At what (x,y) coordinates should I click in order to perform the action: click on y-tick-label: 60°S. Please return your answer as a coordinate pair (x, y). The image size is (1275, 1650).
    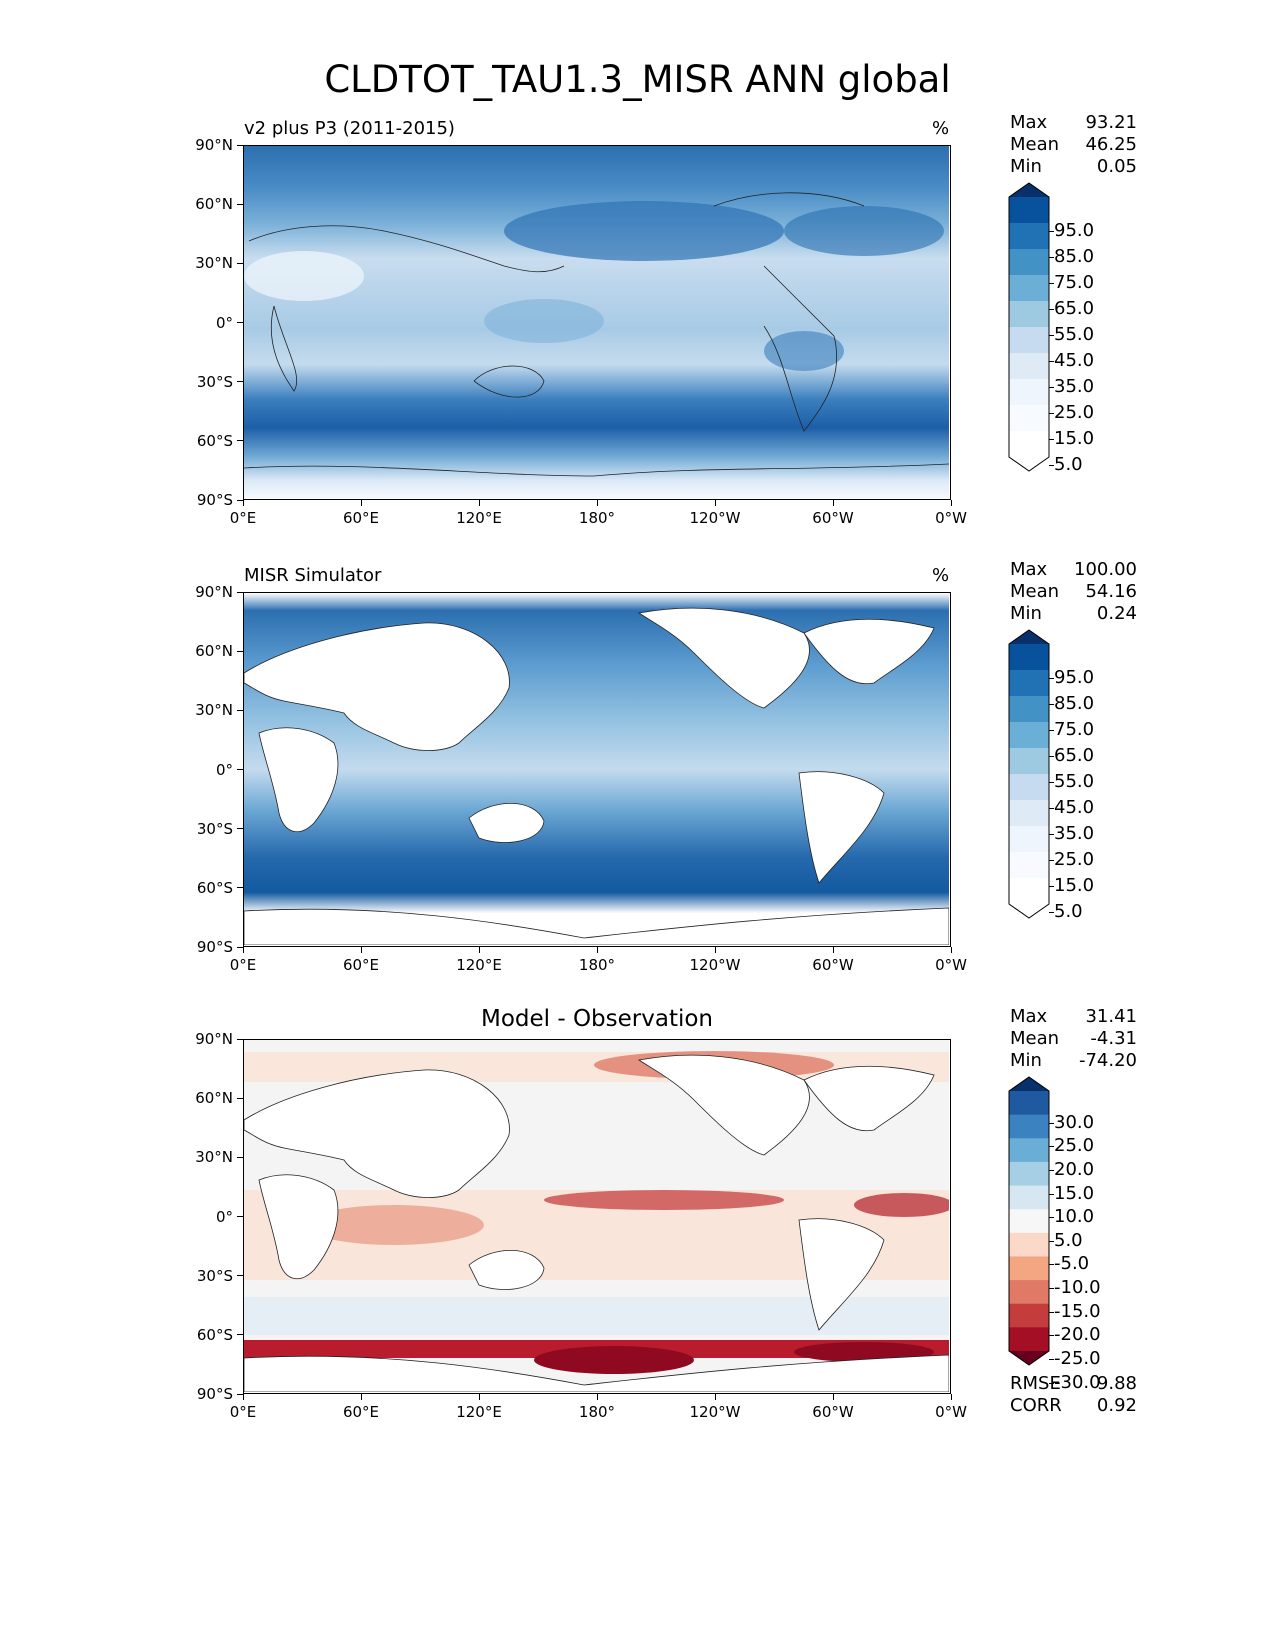
    Looking at the image, I should click on (214, 887).